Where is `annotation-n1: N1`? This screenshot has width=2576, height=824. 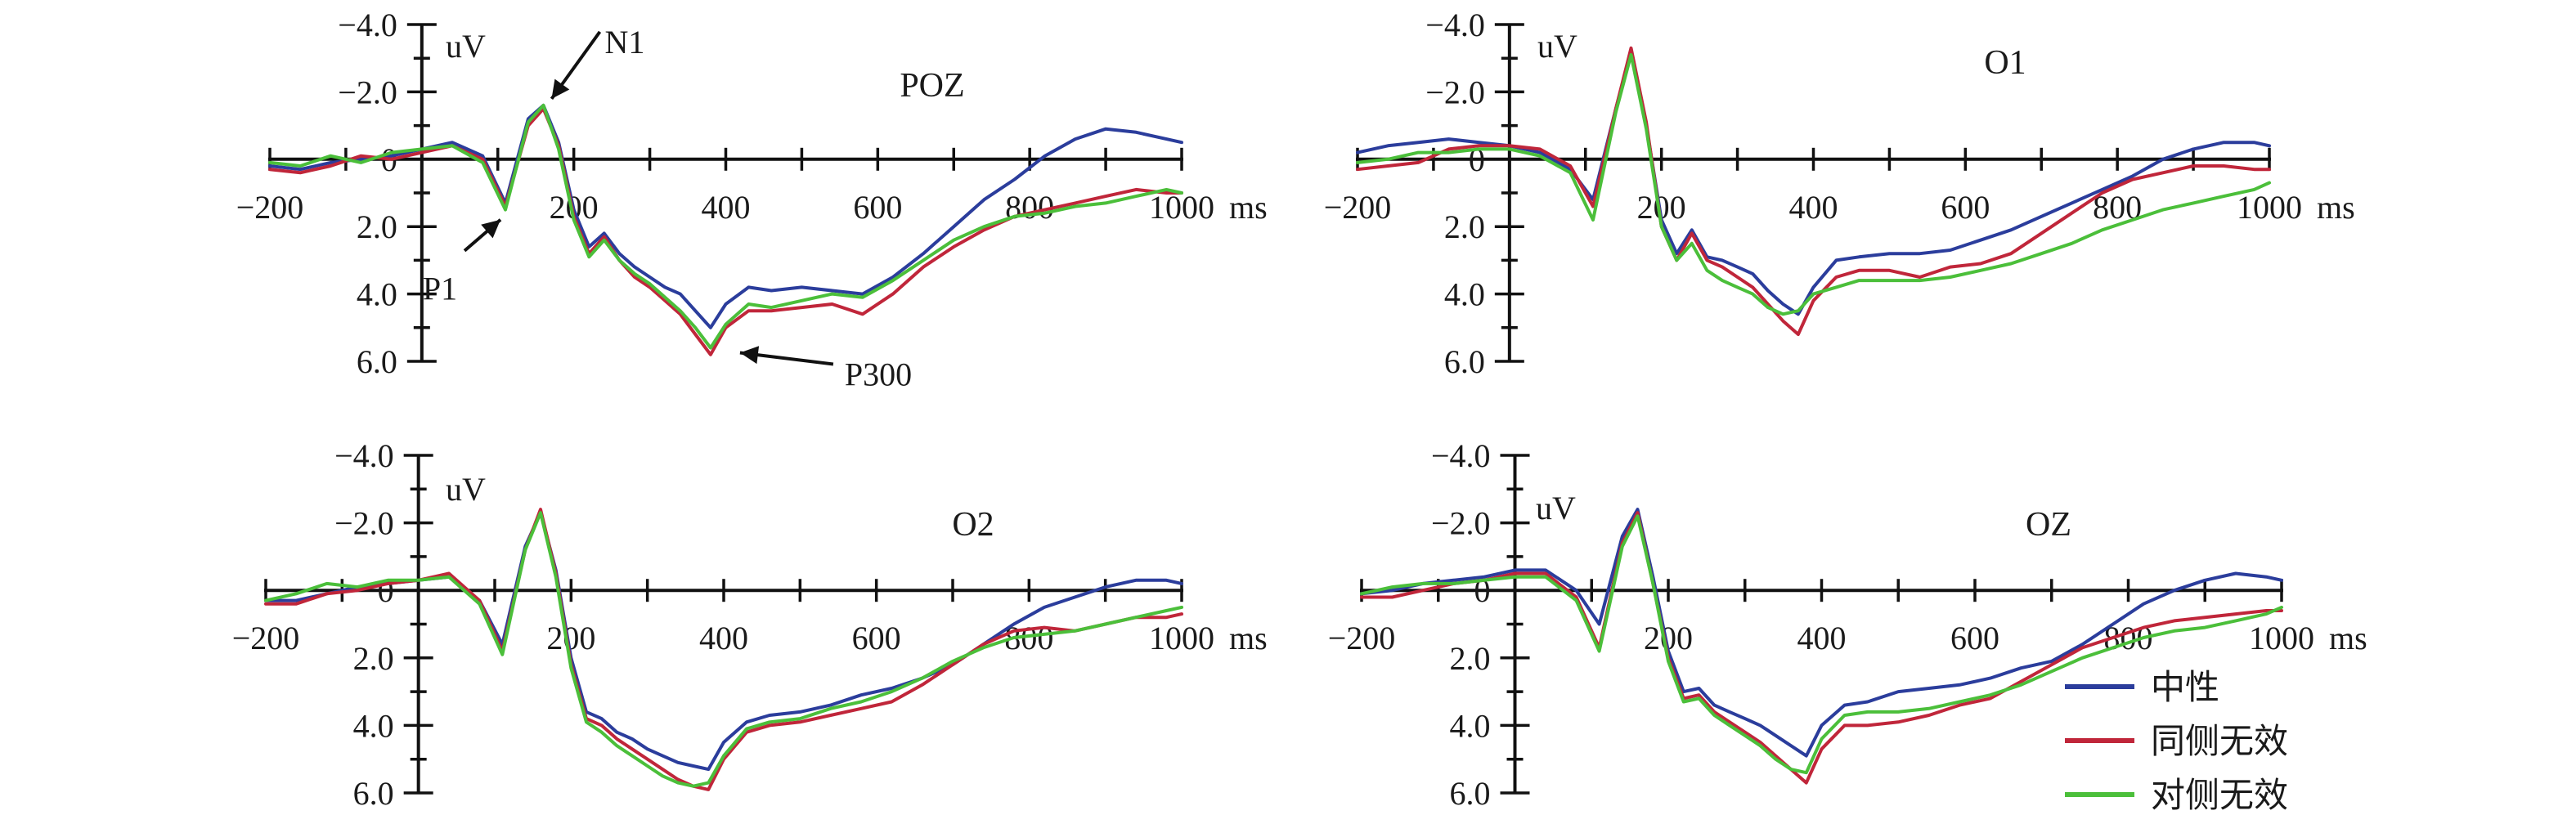
annotation-n1: N1 is located at coordinates (597, 62).